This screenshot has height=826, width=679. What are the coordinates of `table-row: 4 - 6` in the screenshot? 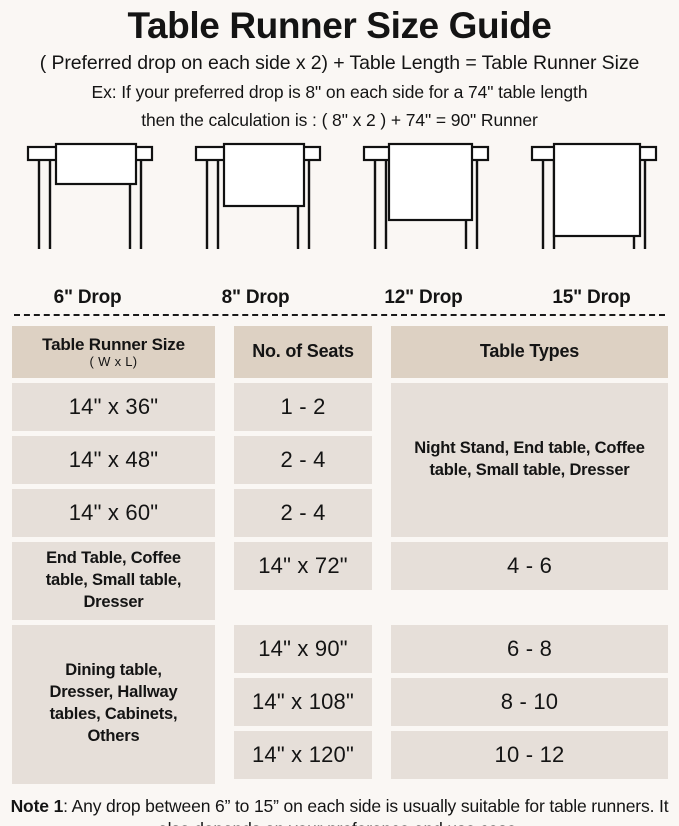 It's located at (529, 565).